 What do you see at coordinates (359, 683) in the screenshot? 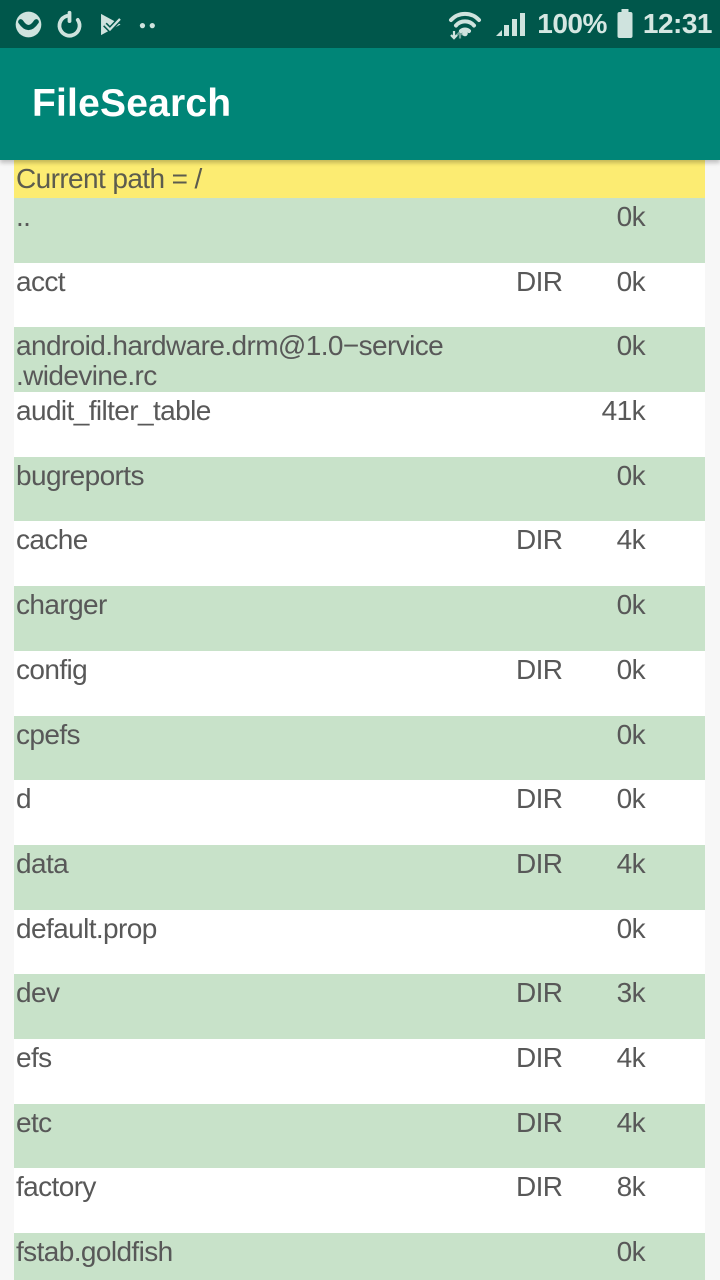
I see `file-row: config DIR 0k` at bounding box center [359, 683].